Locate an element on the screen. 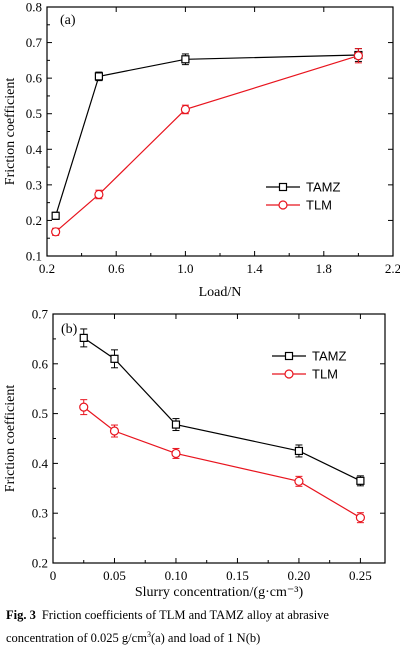 The width and height of the screenshot is (400, 663). x-tick-label: 0.15 is located at coordinates (237, 575).